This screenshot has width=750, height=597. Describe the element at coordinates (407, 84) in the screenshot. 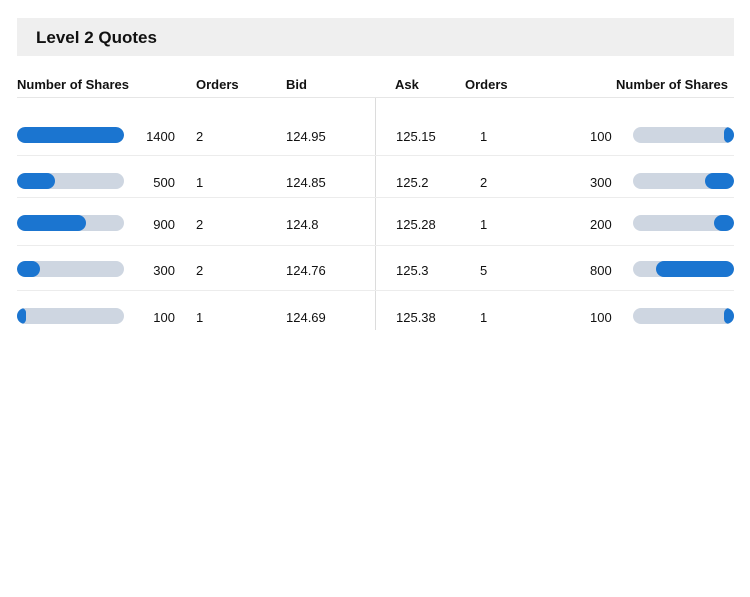

I see `col-header-ask: Ask` at that location.